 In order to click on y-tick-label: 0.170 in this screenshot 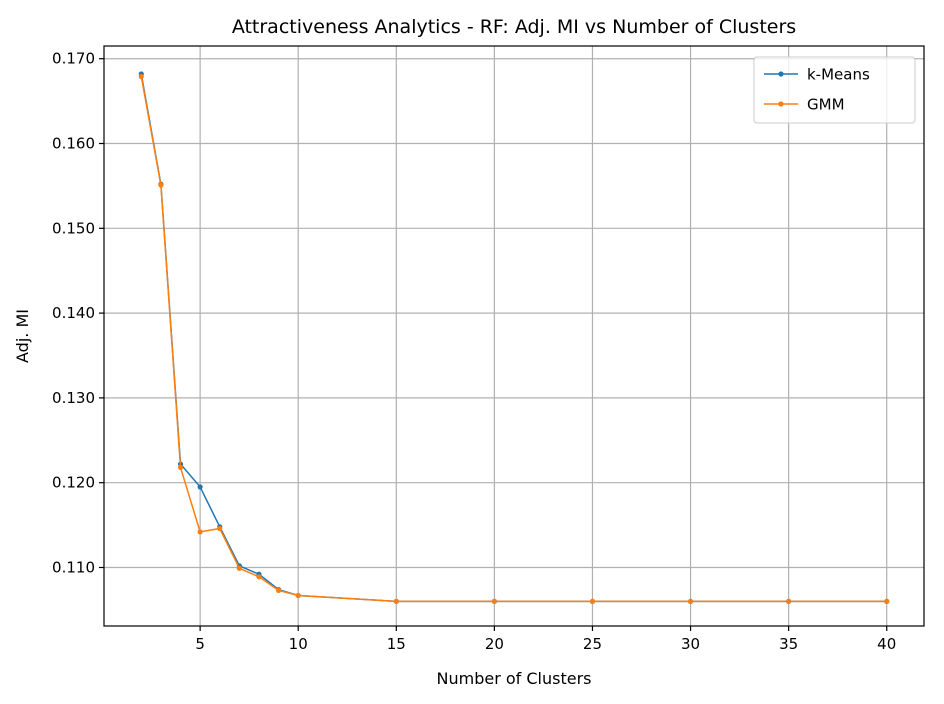, I will do `click(73, 59)`.